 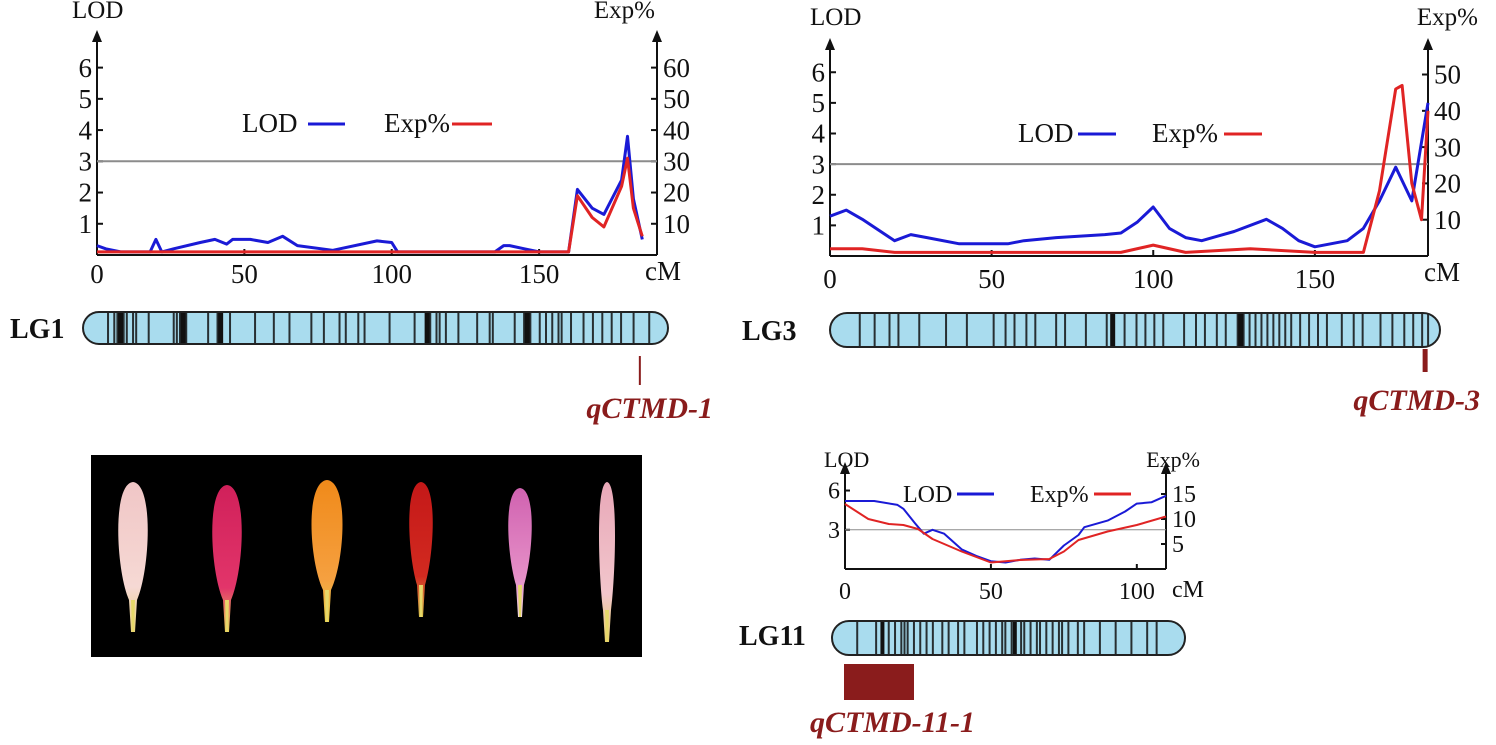 What do you see at coordinates (991, 279) in the screenshot?
I see `lg3-xtick-label: 50` at bounding box center [991, 279].